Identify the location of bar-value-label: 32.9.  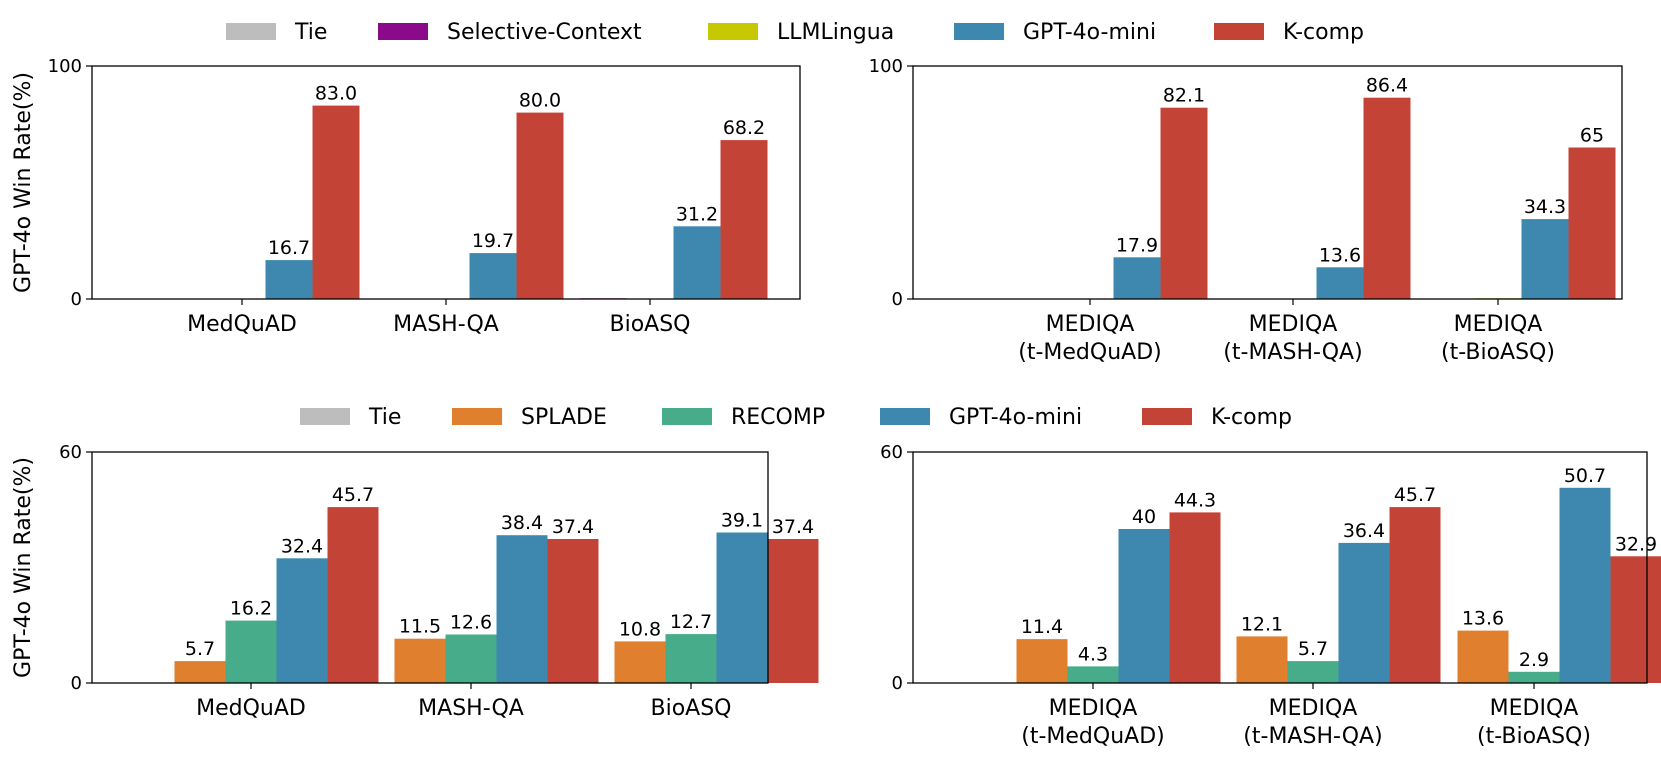
(1636, 544).